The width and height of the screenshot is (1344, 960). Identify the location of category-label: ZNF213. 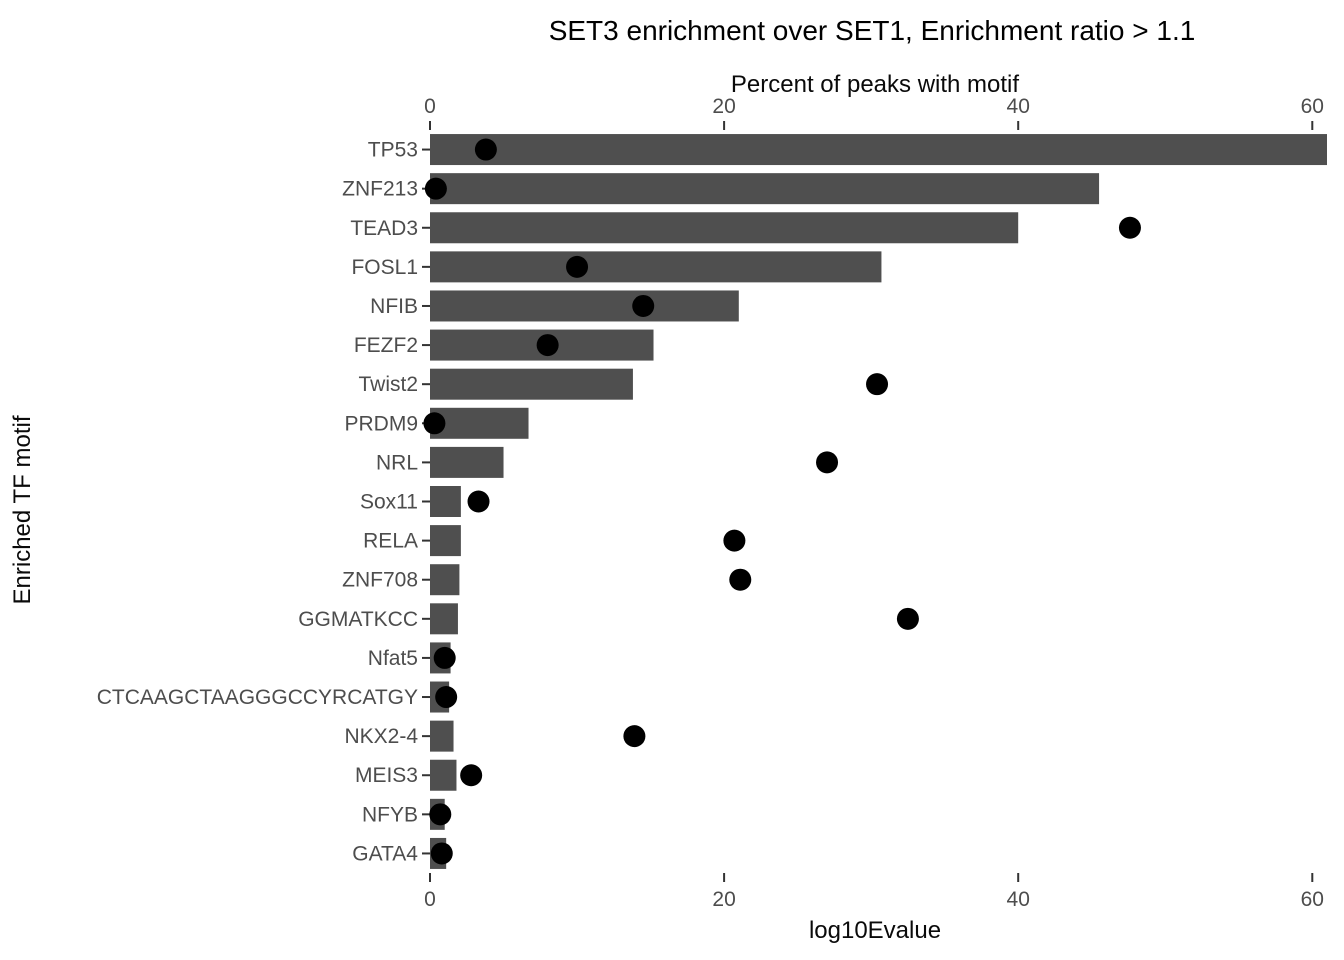
(380, 189).